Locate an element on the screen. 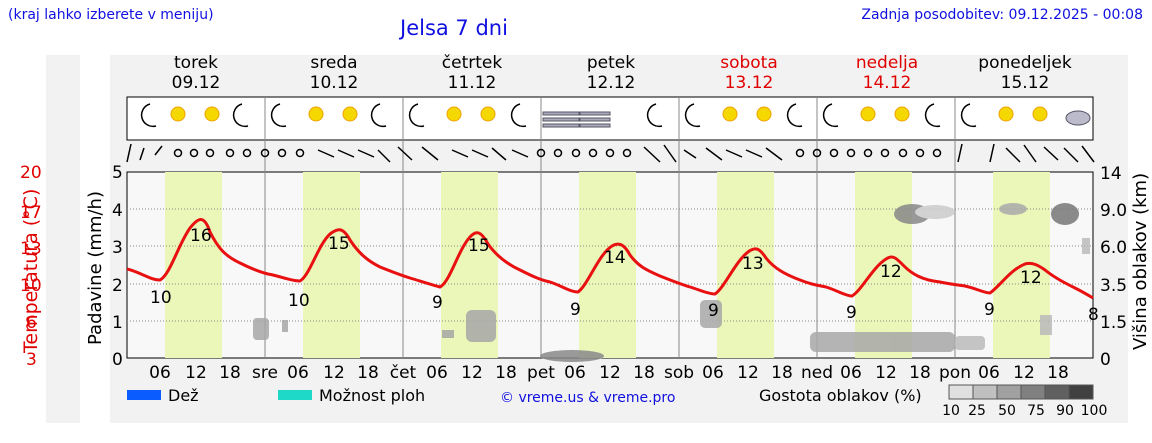 This screenshot has height=443, width=1152. svg-text: 2 is located at coordinates (117, 286).